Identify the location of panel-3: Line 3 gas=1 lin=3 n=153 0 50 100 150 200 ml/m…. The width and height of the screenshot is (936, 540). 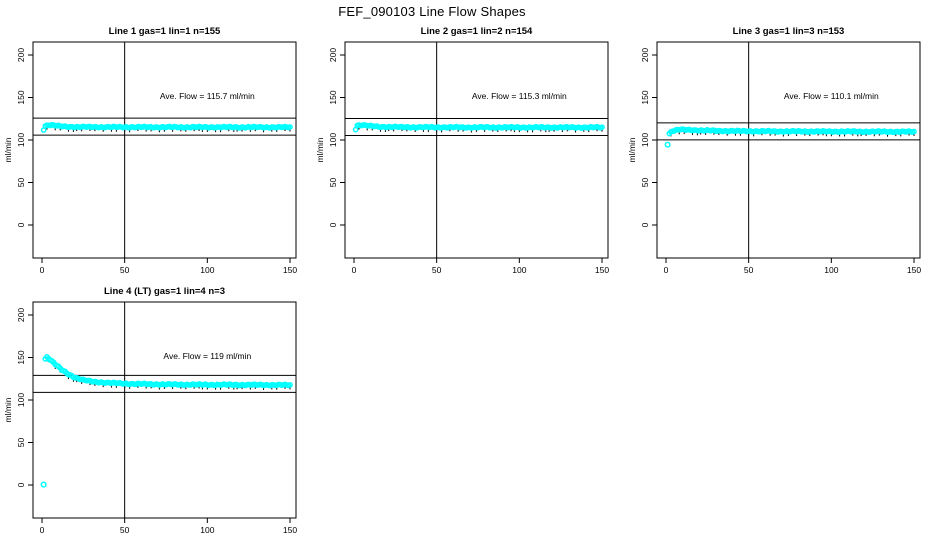
(774, 150).